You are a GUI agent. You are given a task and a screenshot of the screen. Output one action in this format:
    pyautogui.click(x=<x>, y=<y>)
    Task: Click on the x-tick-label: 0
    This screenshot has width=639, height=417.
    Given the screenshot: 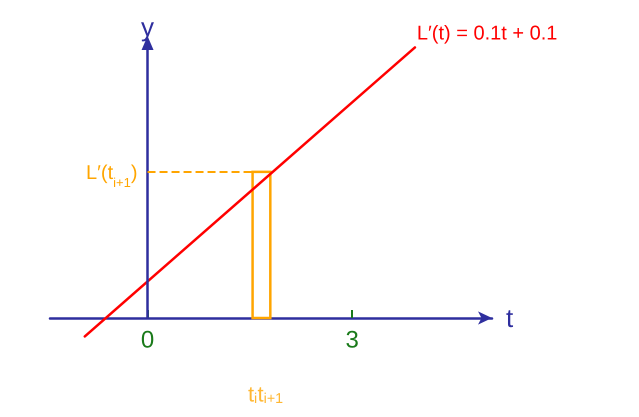 What is the action you would take?
    pyautogui.click(x=147, y=340)
    